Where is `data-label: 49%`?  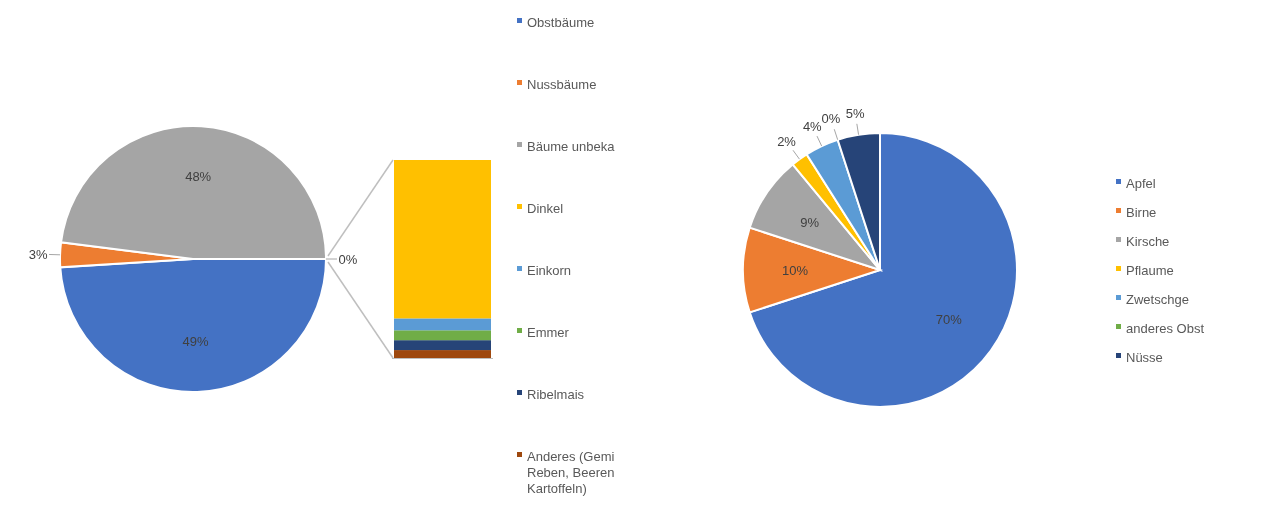 data-label: 49% is located at coordinates (196, 341).